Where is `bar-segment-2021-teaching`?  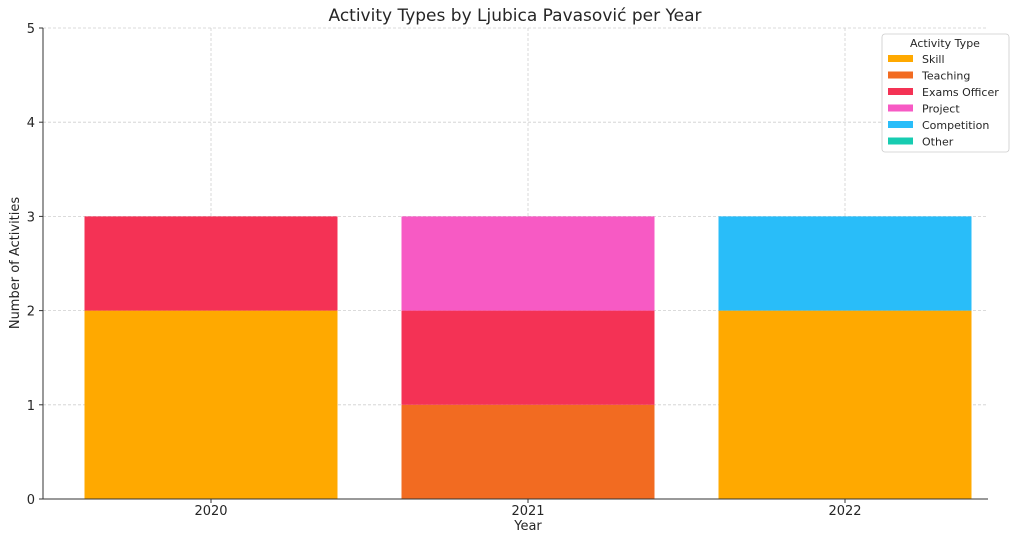
bar-segment-2021-teaching is located at coordinates (528, 451).